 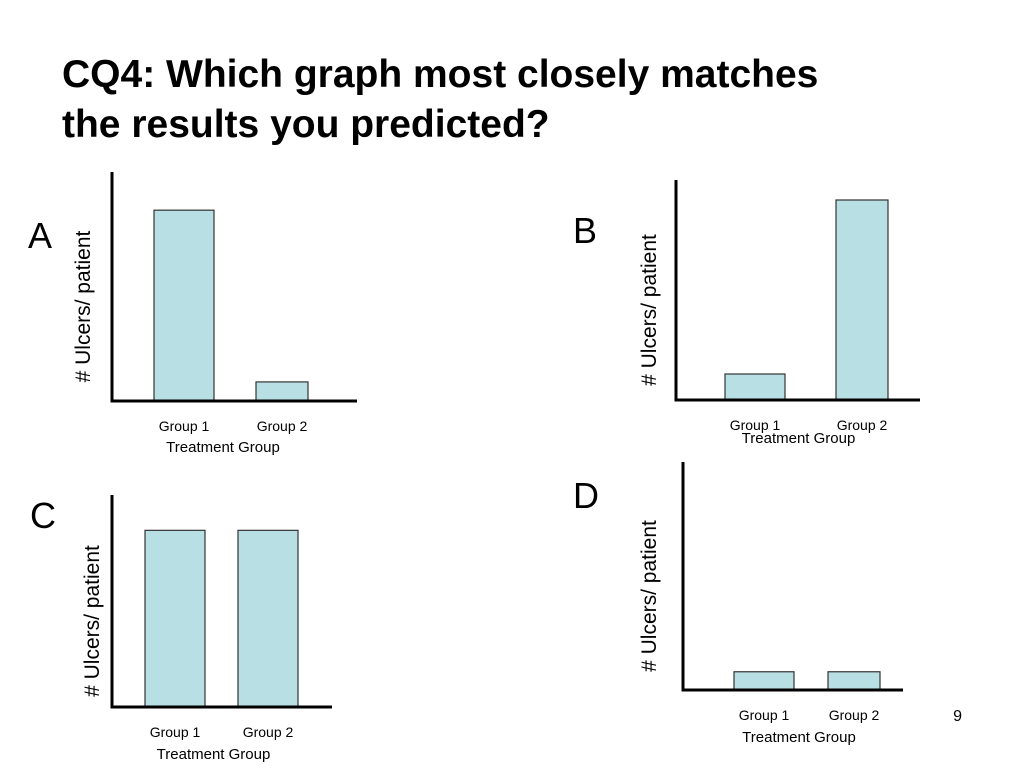 What do you see at coordinates (862, 425) in the screenshot?
I see `tick-label-b-2: Group 2` at bounding box center [862, 425].